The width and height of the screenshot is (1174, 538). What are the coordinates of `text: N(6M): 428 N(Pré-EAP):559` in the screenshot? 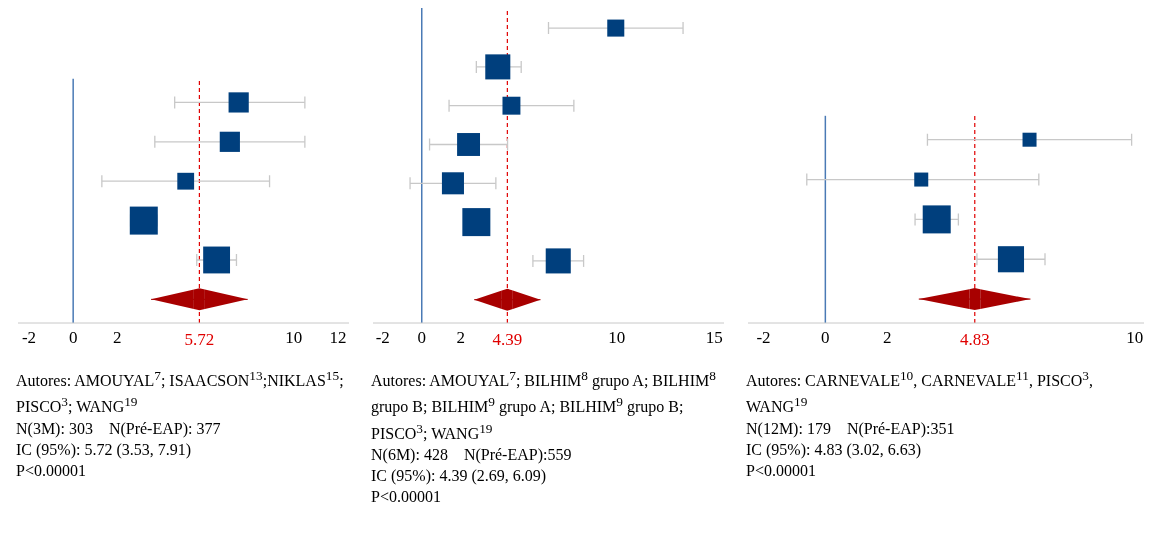 It's located at (472, 455).